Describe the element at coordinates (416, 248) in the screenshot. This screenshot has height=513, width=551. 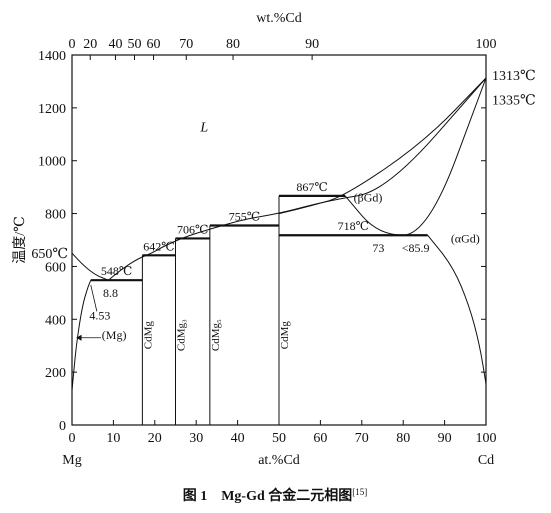
I see `composition-85-9-label: <85.9` at that location.